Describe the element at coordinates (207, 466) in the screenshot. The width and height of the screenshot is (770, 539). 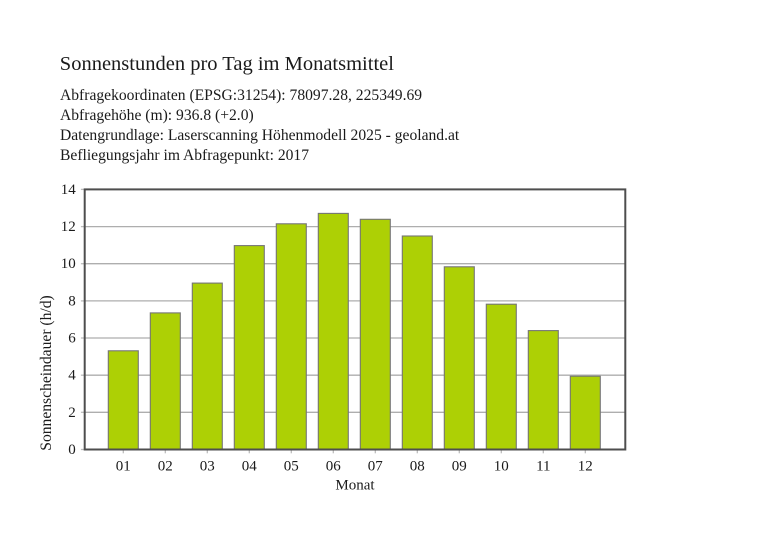
I see `svg-text: 03` at that location.